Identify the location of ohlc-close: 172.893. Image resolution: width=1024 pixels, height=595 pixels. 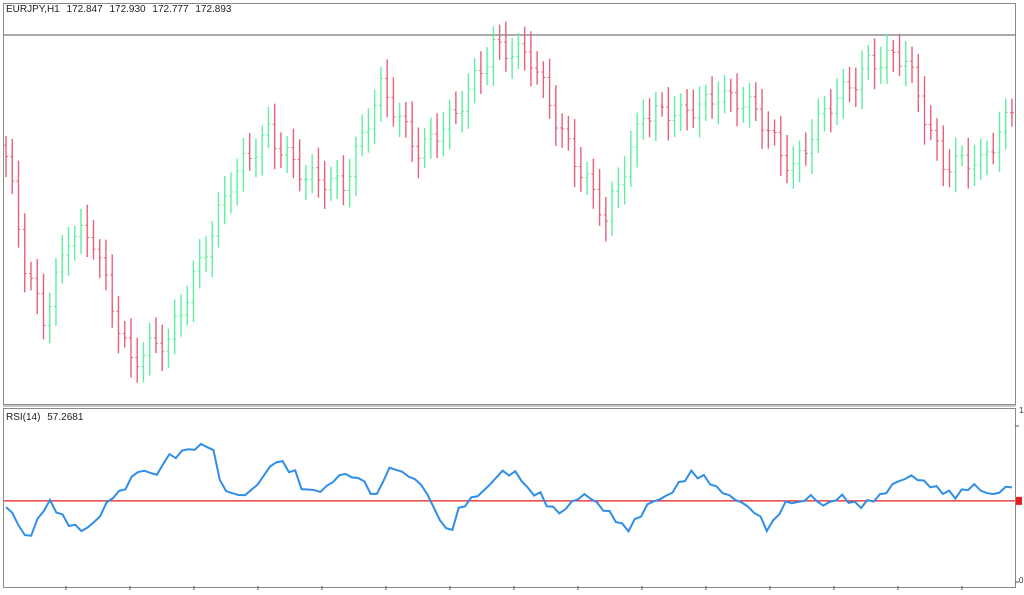
(213, 9).